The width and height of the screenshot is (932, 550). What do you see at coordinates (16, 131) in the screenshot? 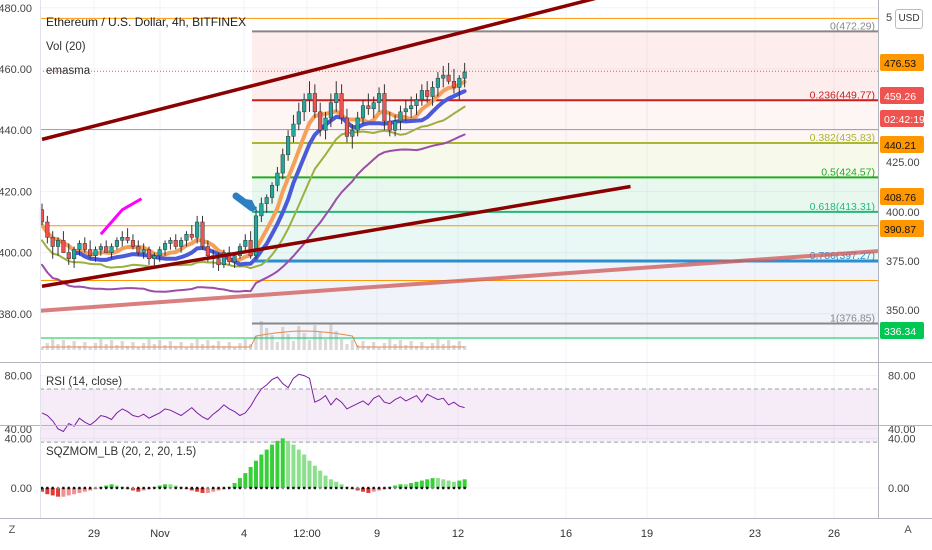
I see `price-axis-label: 440.00` at bounding box center [16, 131].